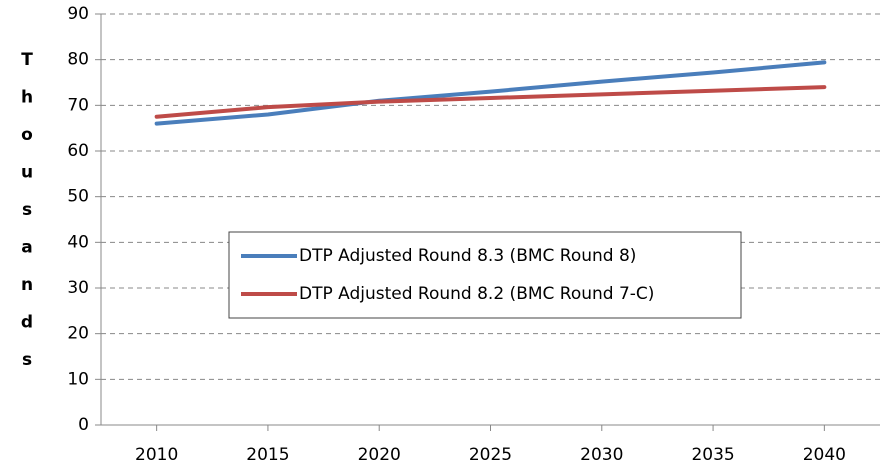  What do you see at coordinates (156, 455) in the screenshot?
I see `x-tick-label: 2010` at bounding box center [156, 455].